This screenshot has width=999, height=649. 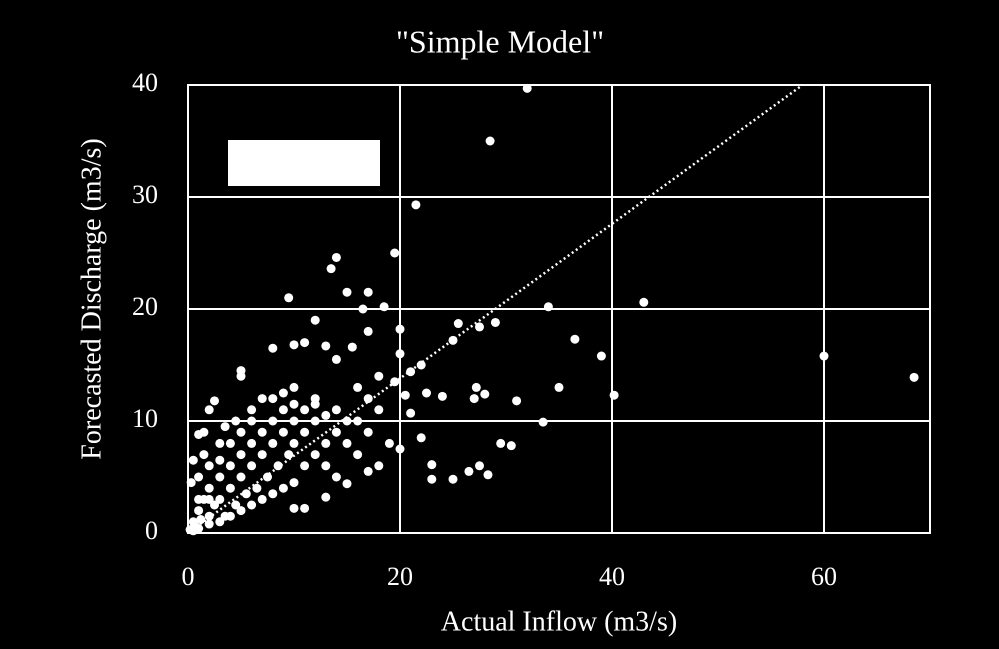 I want to click on y-tick-label: 10, so click(x=145, y=418).